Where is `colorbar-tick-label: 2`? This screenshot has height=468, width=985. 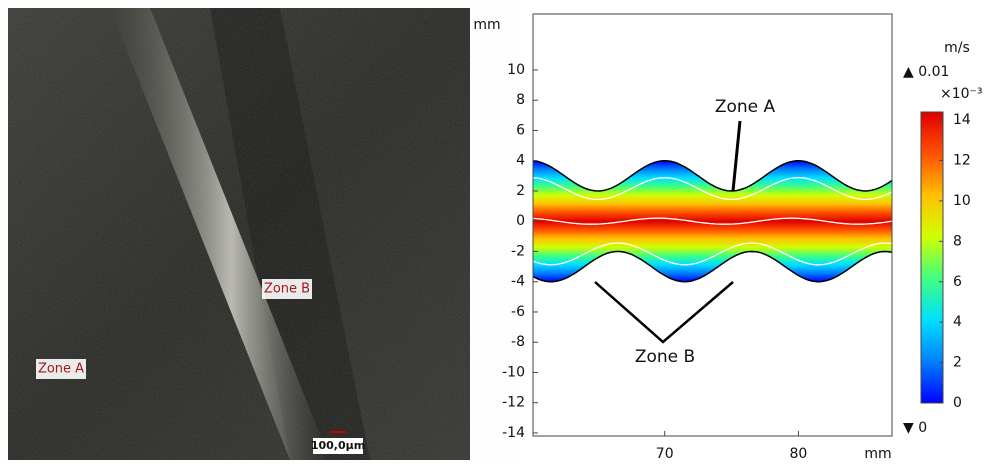 colorbar-tick-label: 2 is located at coordinates (957, 363).